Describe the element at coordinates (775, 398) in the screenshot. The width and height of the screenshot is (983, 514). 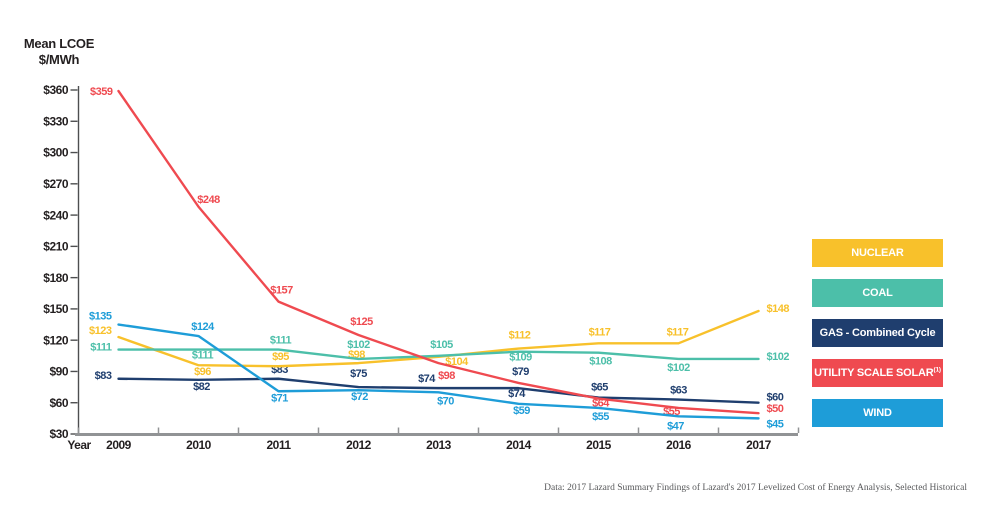
I see `point-label-gas-combined-cycle: $60` at that location.